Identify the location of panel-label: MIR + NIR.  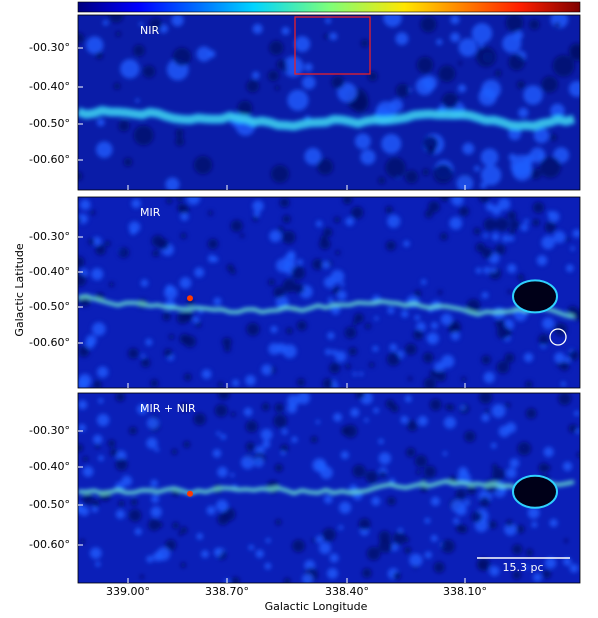
(168, 408).